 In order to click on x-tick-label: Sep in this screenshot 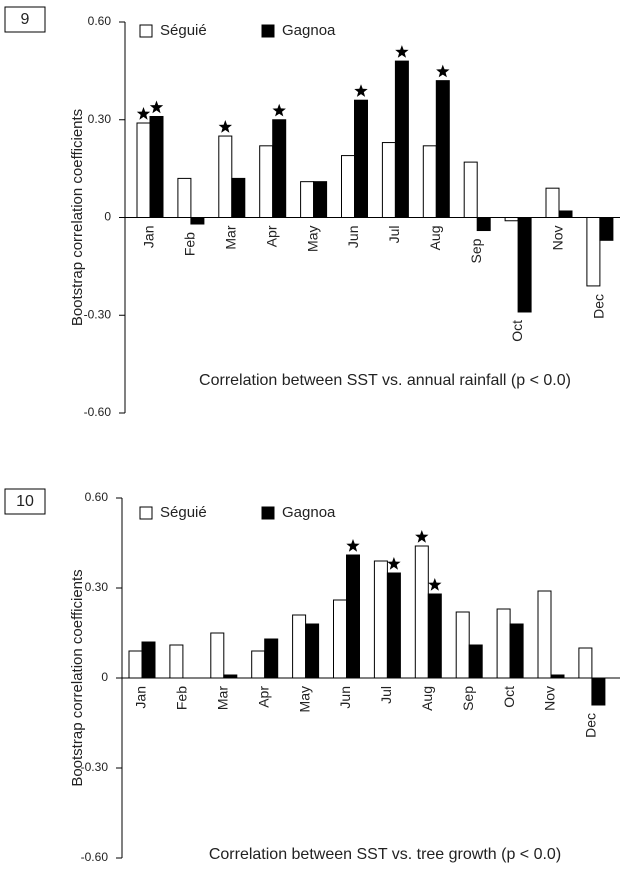, I will do `click(468, 698)`.